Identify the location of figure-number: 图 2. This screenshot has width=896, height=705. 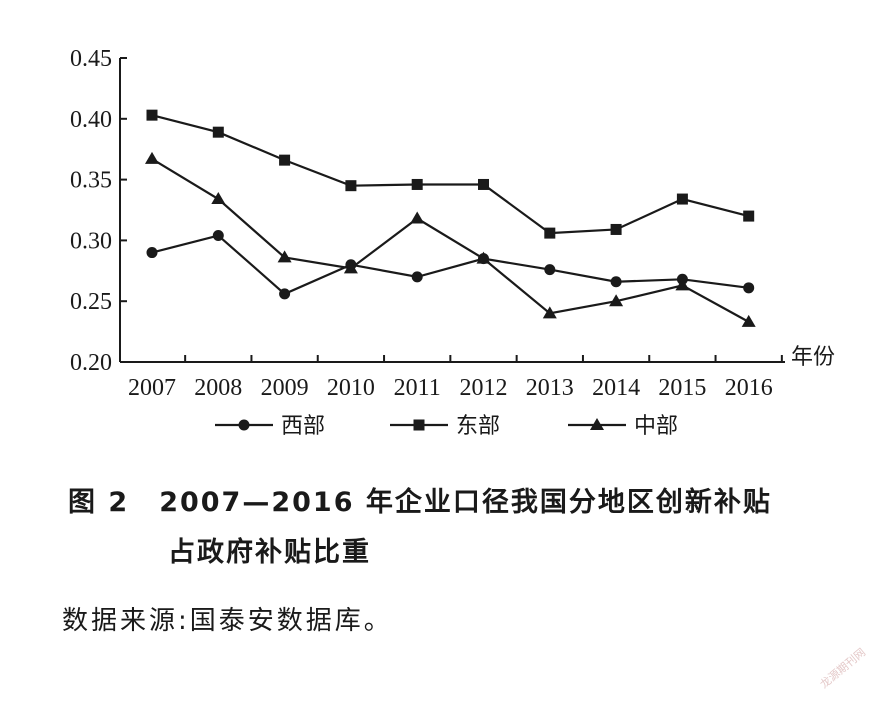
(99, 502).